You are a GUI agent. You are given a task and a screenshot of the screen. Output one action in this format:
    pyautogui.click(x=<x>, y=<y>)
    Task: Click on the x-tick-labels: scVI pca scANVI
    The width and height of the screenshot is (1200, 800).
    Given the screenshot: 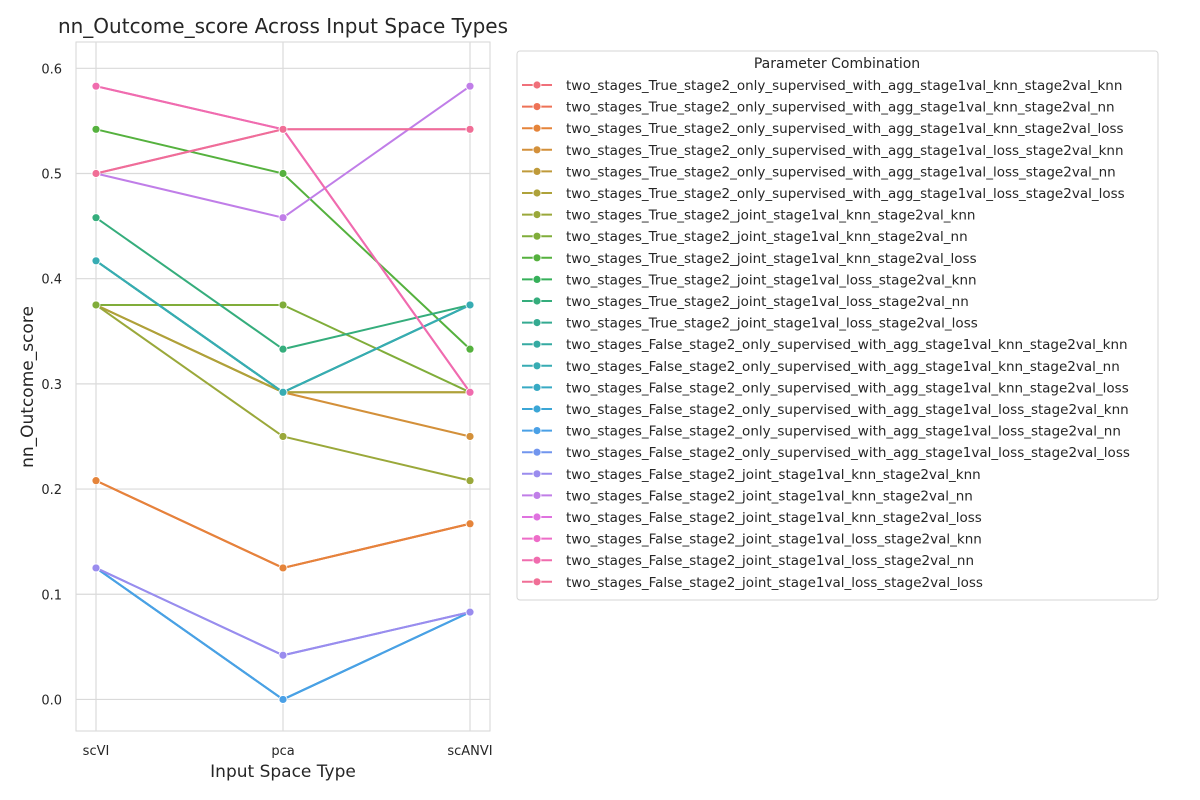 What is the action you would take?
    pyautogui.click(x=288, y=751)
    